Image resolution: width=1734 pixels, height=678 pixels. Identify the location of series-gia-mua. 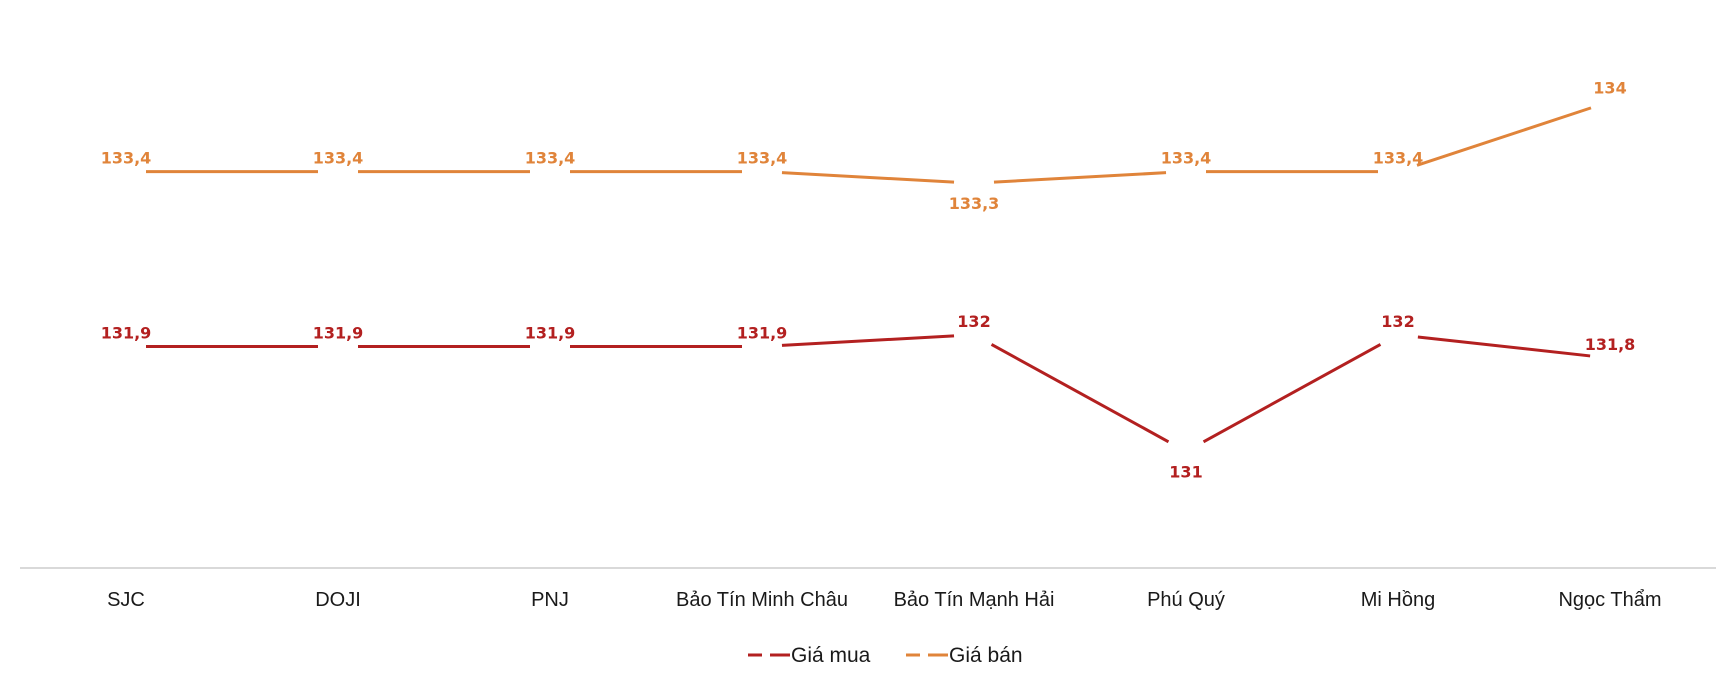
(868, 389).